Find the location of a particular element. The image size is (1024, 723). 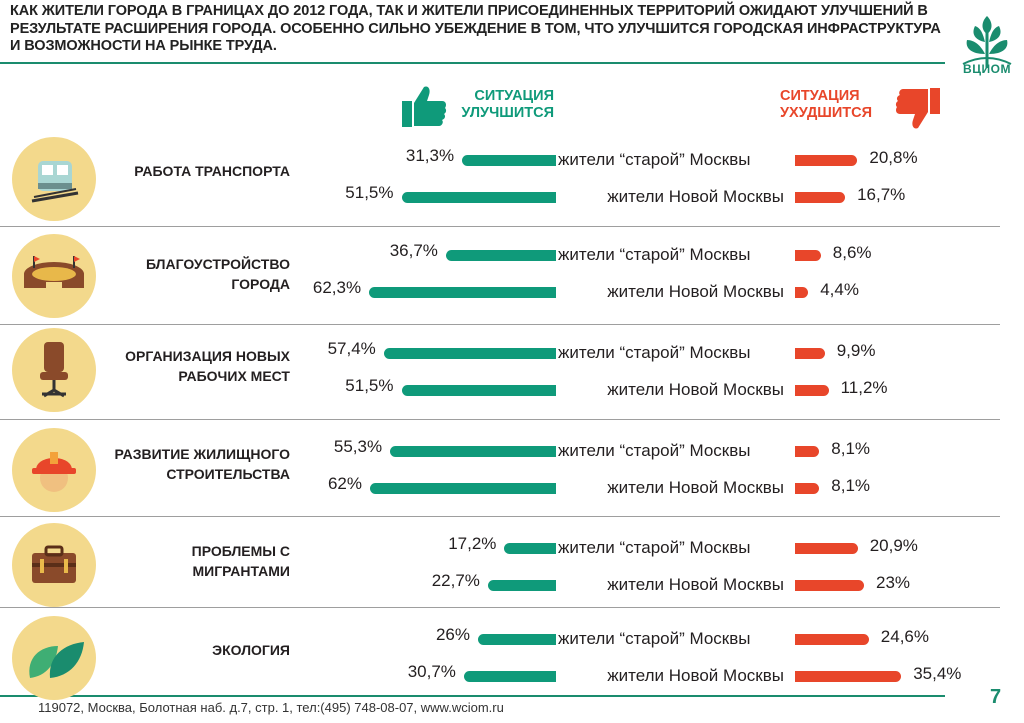

value-positive: 22,7% is located at coordinates (455, 580).